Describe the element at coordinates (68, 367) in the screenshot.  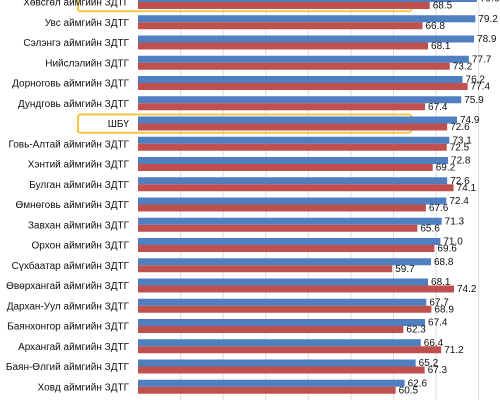
I see `category-label: Баян-Өлгий аймгийн ЗДТГ` at that location.